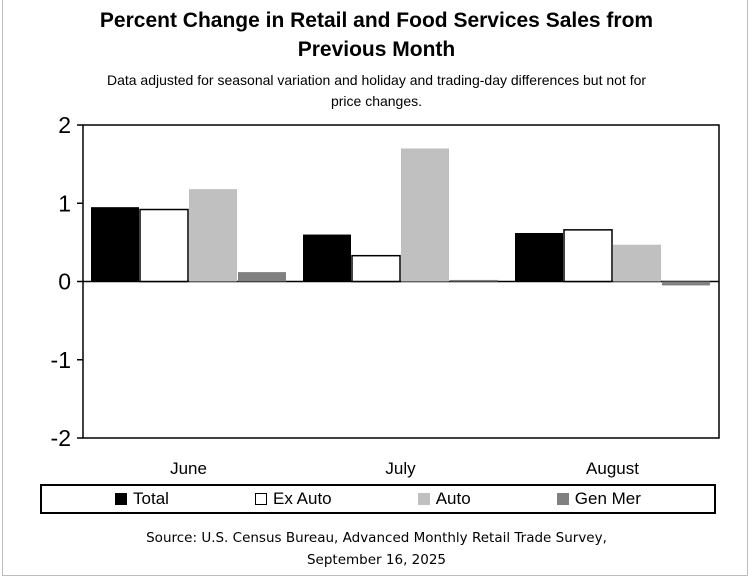  What do you see at coordinates (539, 257) in the screenshot?
I see `bar-total-august` at bounding box center [539, 257].